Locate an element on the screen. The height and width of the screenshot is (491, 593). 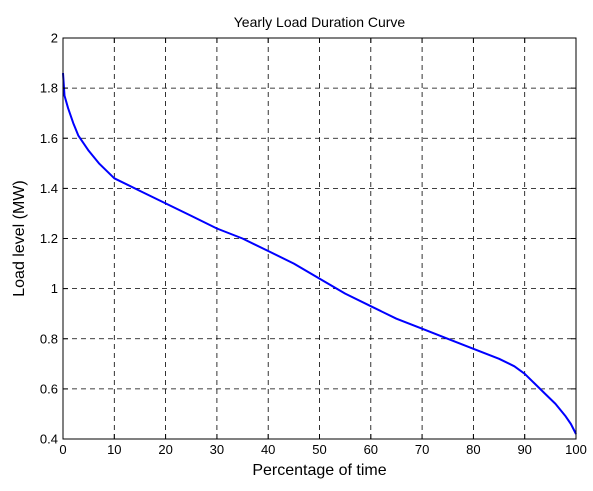
y-tick-label: 0.4 is located at coordinates (49, 439).